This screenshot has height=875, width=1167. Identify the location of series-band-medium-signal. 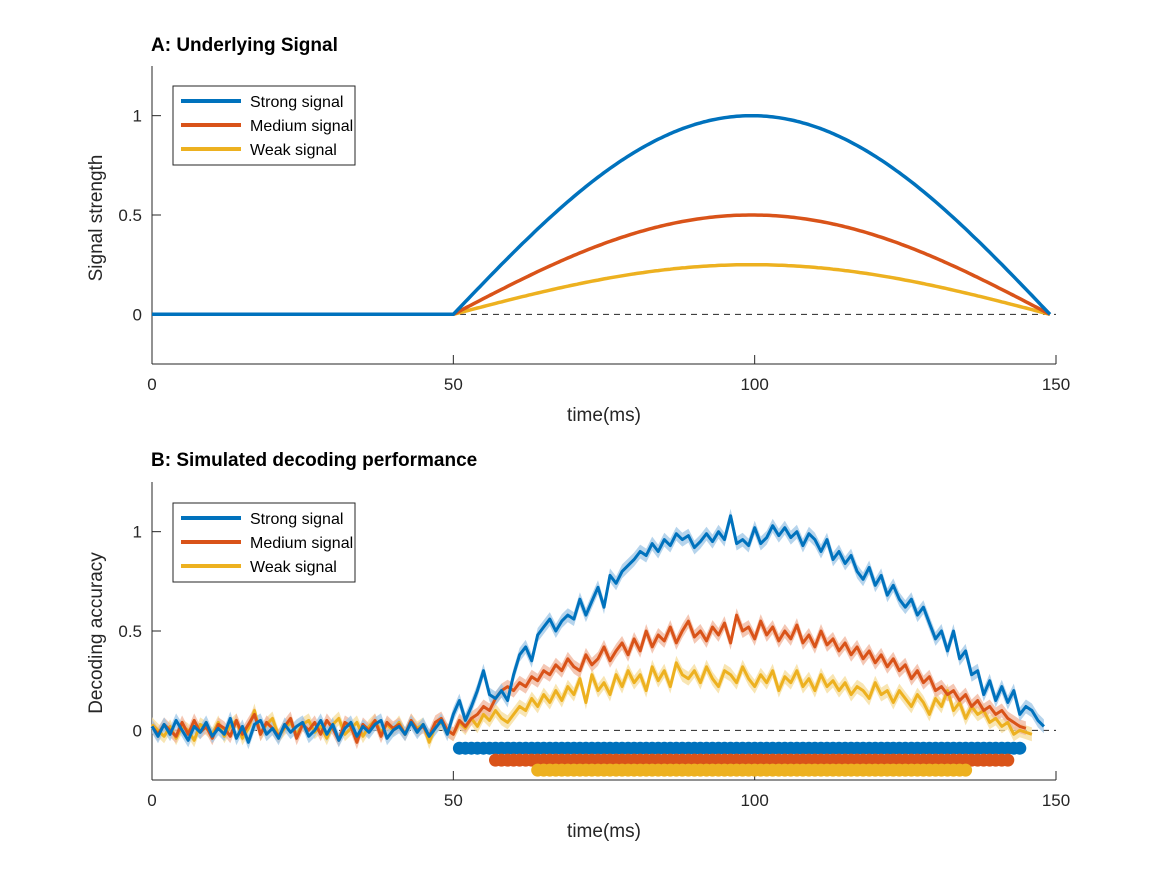
(589, 679).